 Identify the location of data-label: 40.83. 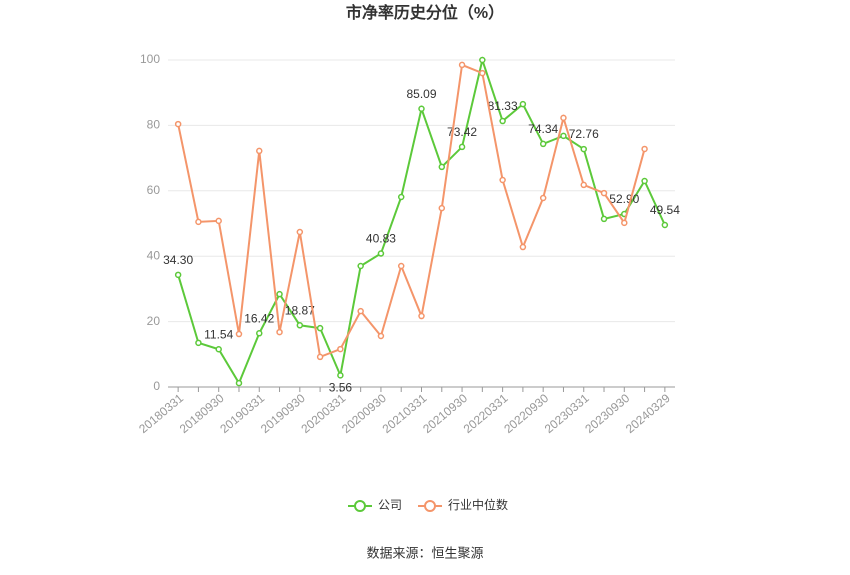
(381, 239).